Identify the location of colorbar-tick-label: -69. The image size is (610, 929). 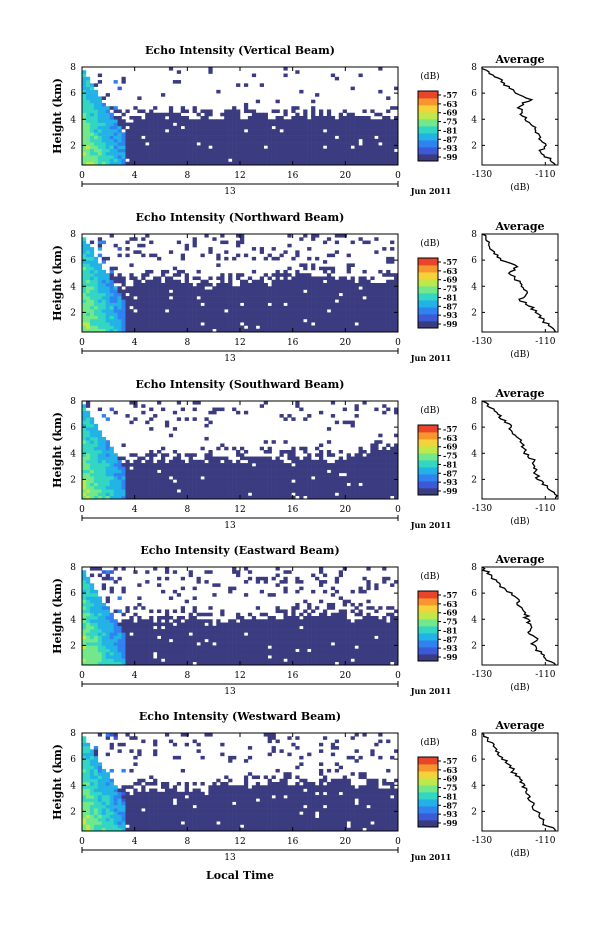
(450, 280).